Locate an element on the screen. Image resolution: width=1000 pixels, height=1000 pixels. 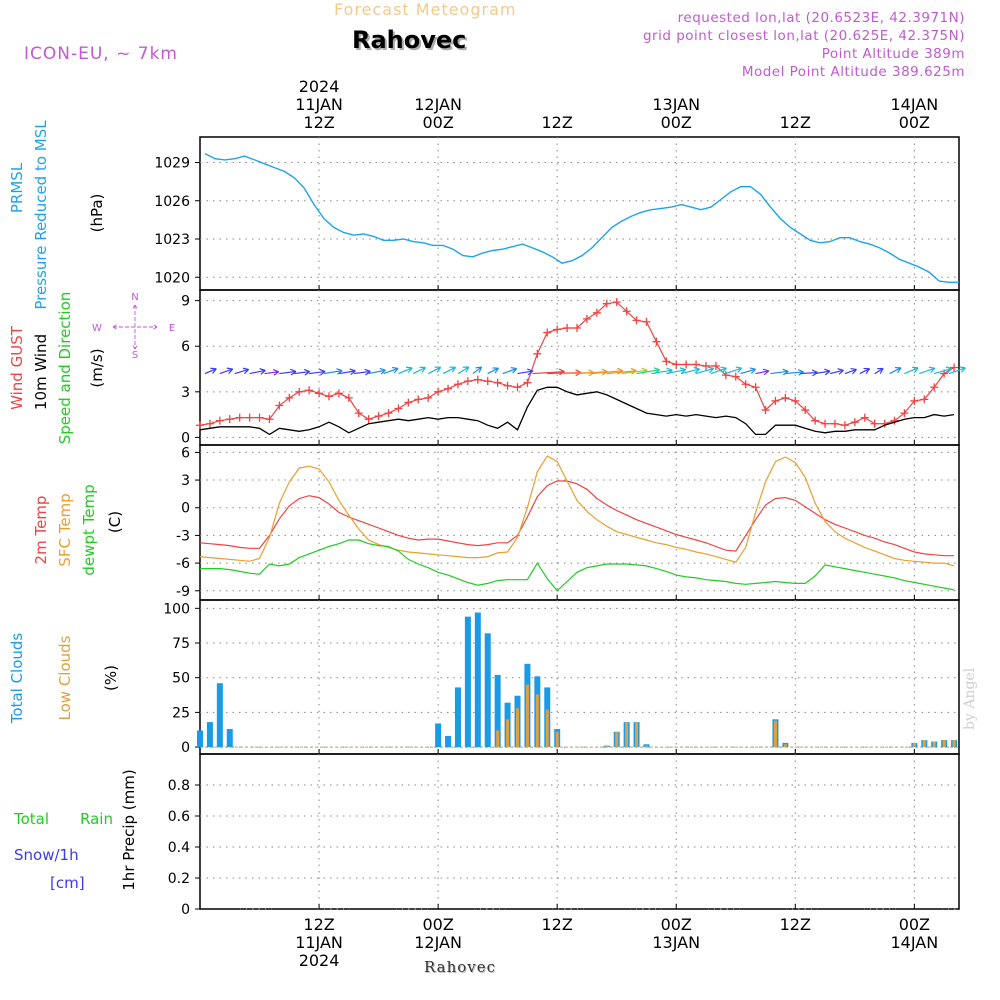
top-time-label: 12Z is located at coordinates (557, 122).